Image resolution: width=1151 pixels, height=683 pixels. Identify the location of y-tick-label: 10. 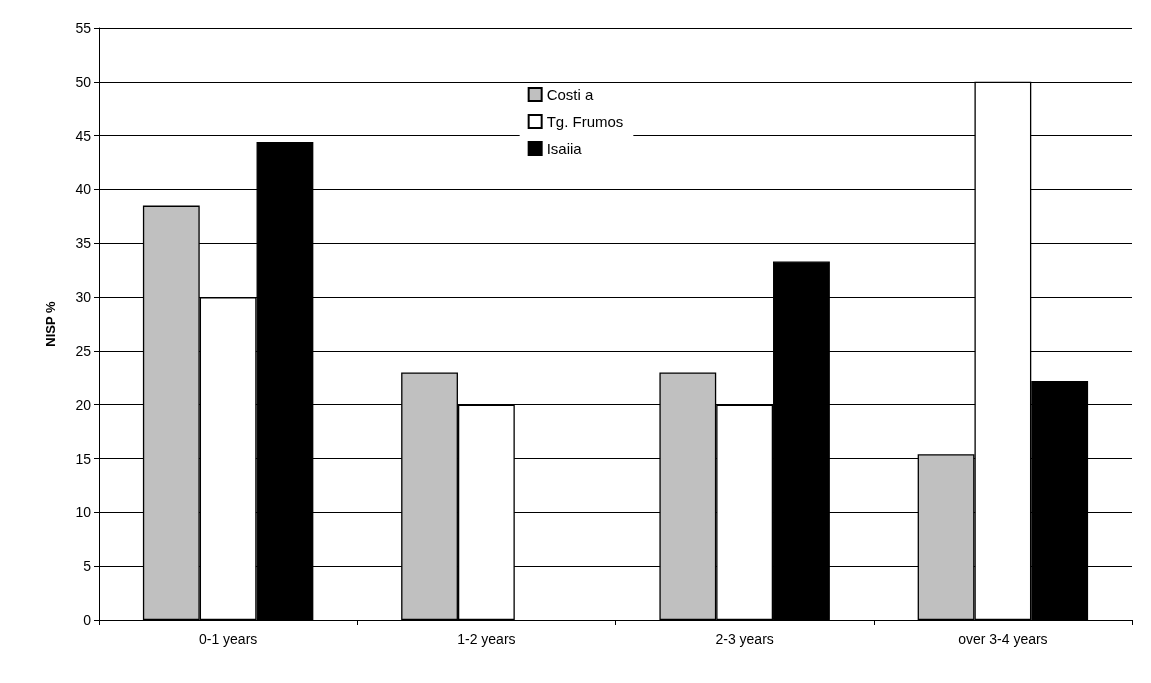
(83, 512).